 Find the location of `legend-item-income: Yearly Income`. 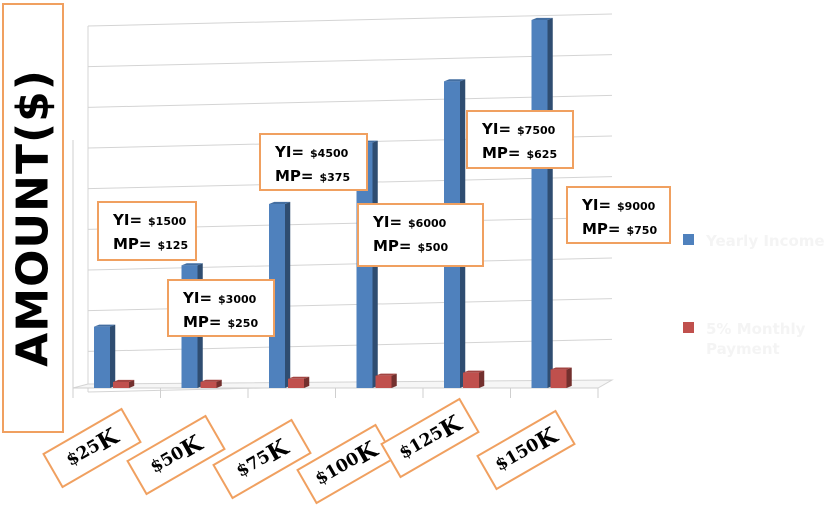

legend-item-income: Yearly Income is located at coordinates (756, 241).